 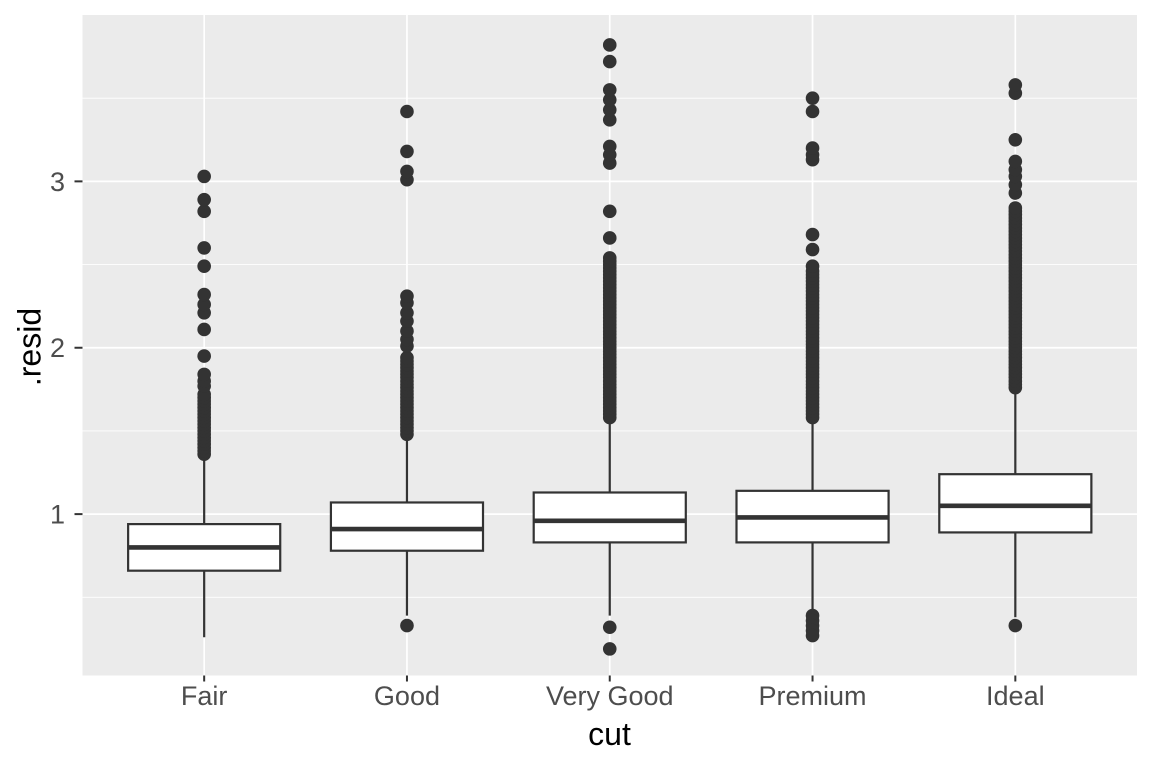 I want to click on box-ideal, so click(x=1015, y=503).